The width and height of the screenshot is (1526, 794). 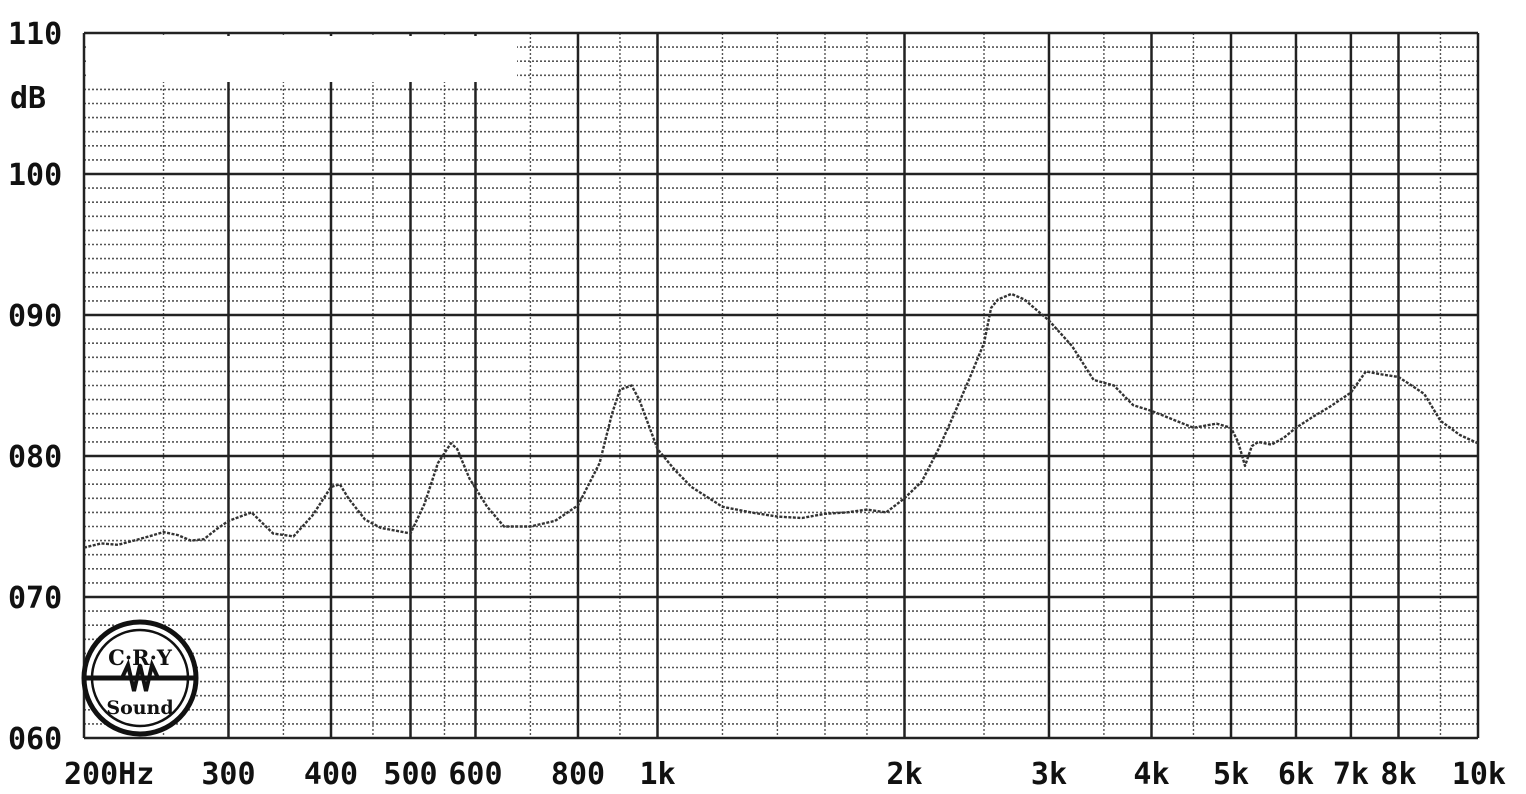 What do you see at coordinates (1398, 774) in the screenshot?
I see `x-tick-label: 8k` at bounding box center [1398, 774].